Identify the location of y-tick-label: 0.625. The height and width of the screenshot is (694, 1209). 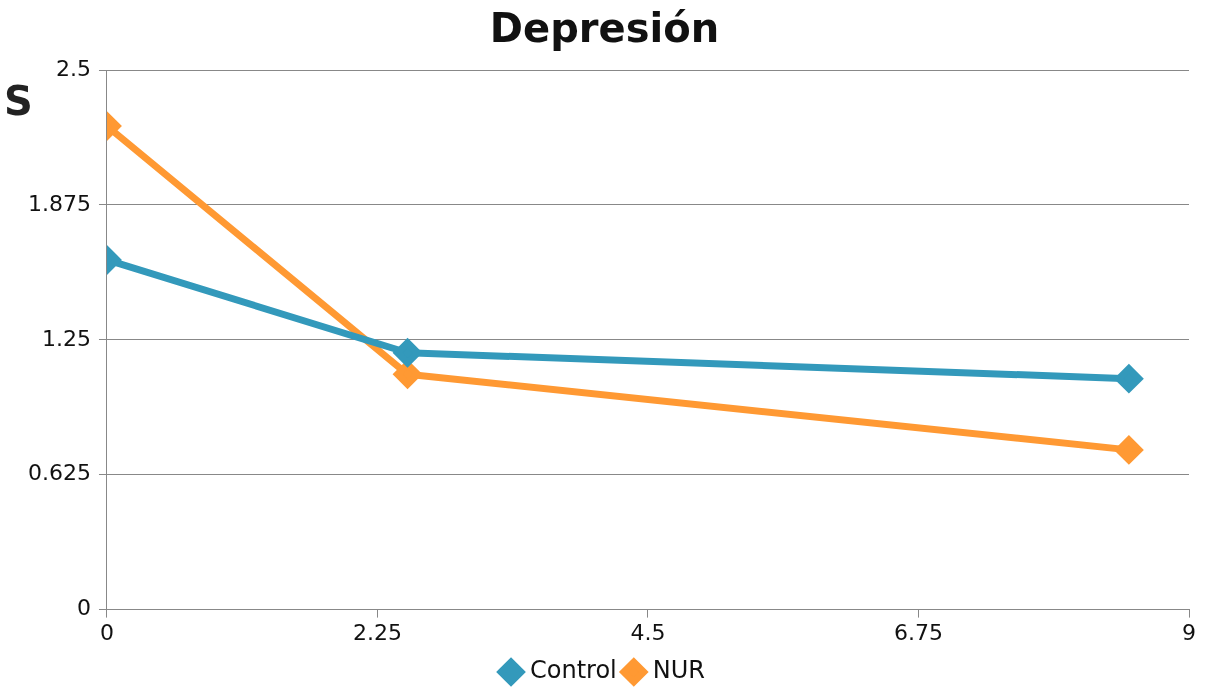
(59, 473).